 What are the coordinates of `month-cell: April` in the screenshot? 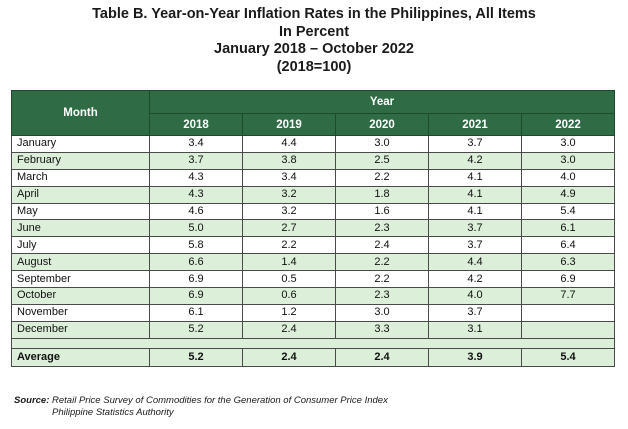 It's located at (80, 194).